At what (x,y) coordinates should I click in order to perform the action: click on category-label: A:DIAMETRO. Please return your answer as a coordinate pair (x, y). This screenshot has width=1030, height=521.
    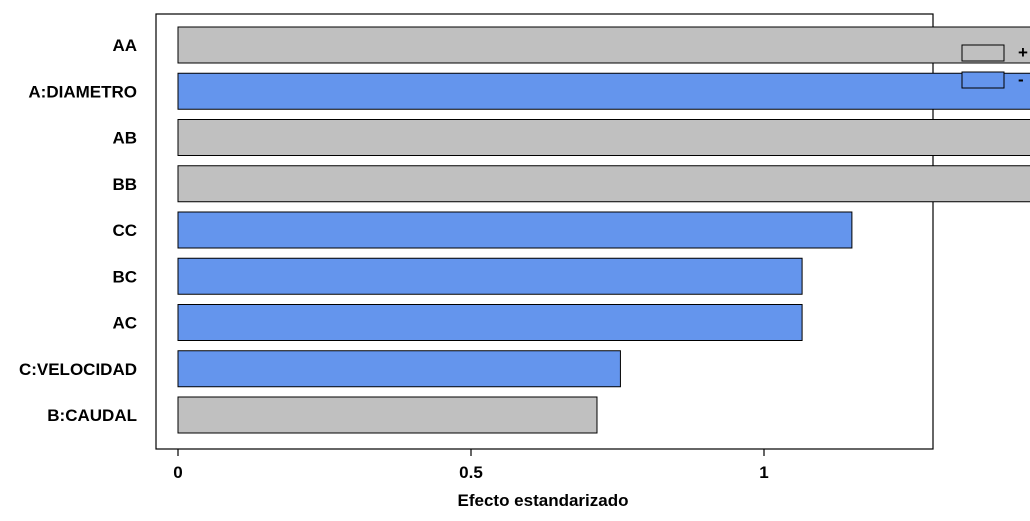
    Looking at the image, I should click on (82, 91).